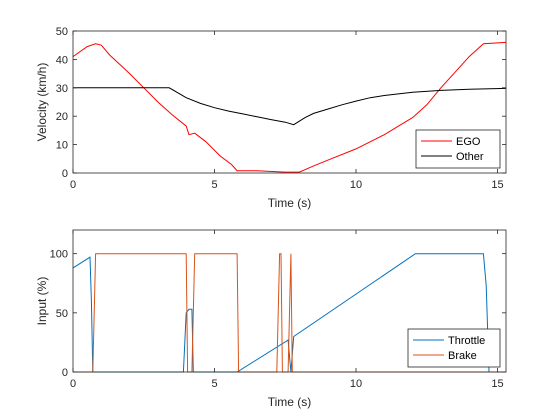  I want to click on y-tick-label: 100, so click(59, 255).